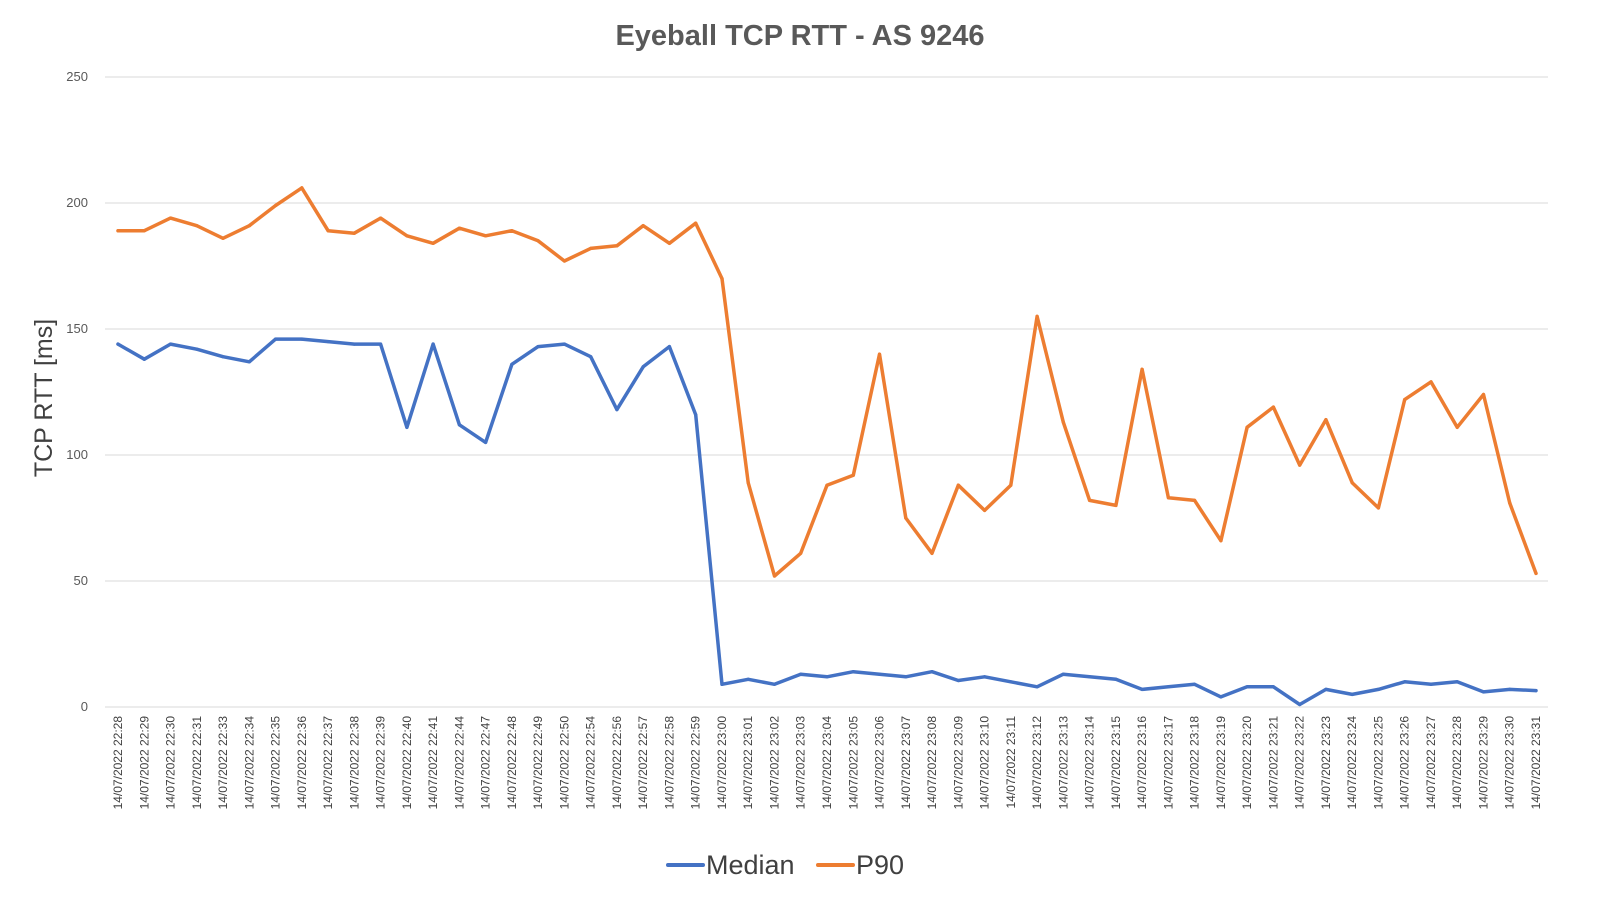 Image resolution: width=1600 pixels, height=918 pixels. Describe the element at coordinates (932, 763) in the screenshot. I see `x-tick-label: 14/07/2022 23:08` at that location.